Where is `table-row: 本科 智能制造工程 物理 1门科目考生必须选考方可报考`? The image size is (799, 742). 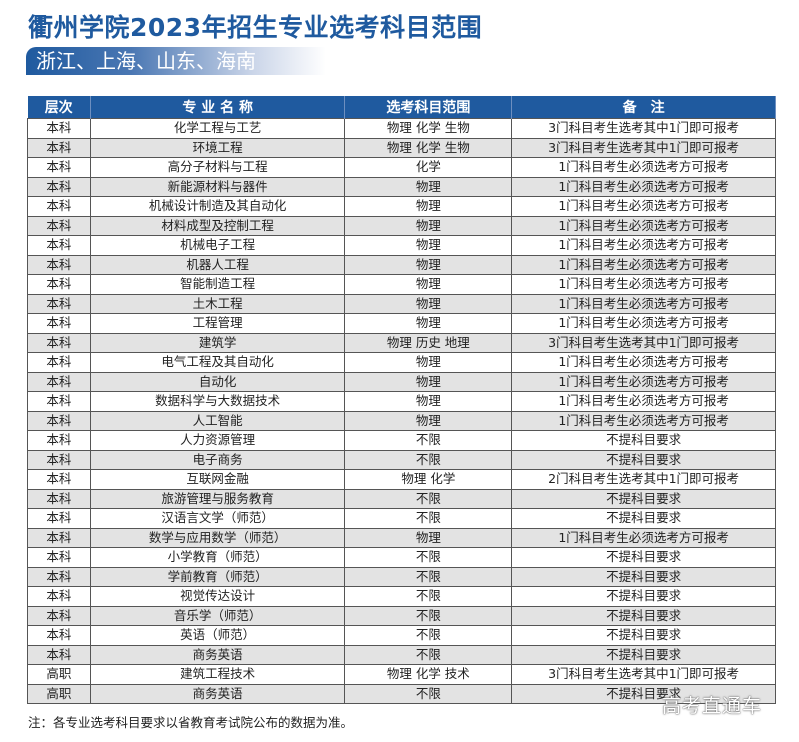
table-row: 本科 智能制造工程 物理 1门科目考生必须选考方可报考 is located at coordinates (401, 284).